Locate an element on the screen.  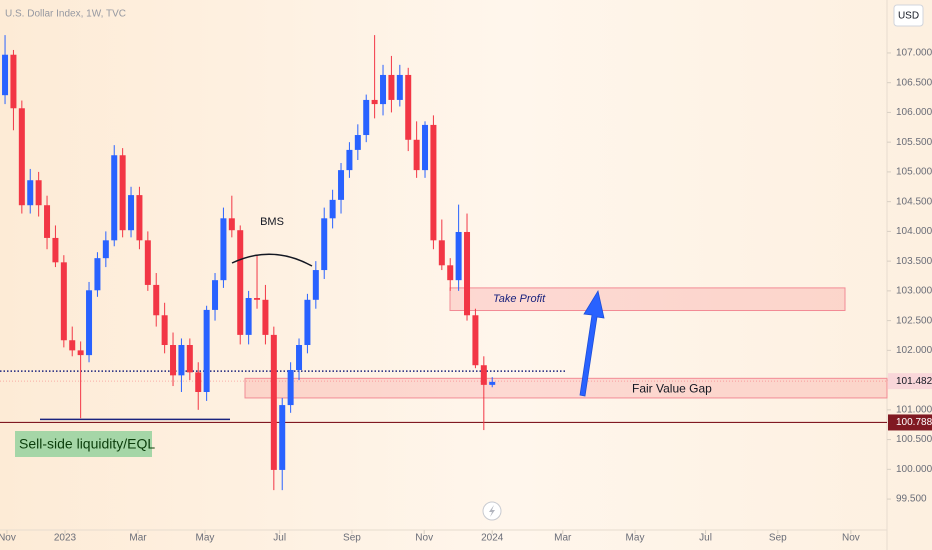
y-tick-label: 105.500 is located at coordinates (914, 142).